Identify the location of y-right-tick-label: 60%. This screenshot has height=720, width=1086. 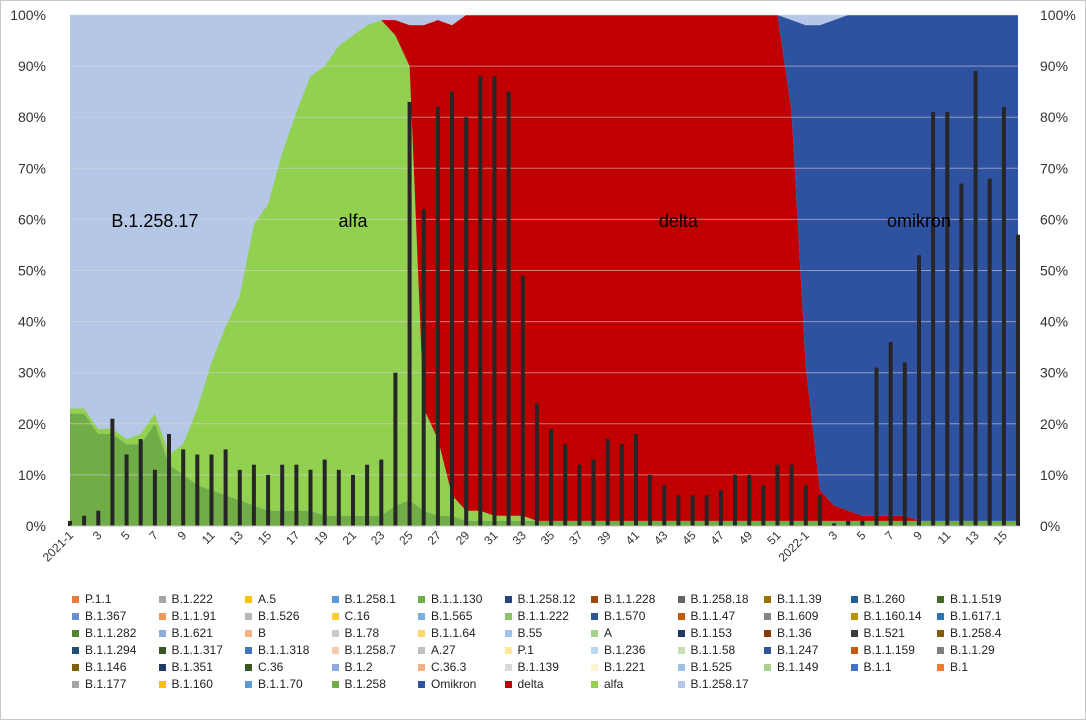
(1054, 219).